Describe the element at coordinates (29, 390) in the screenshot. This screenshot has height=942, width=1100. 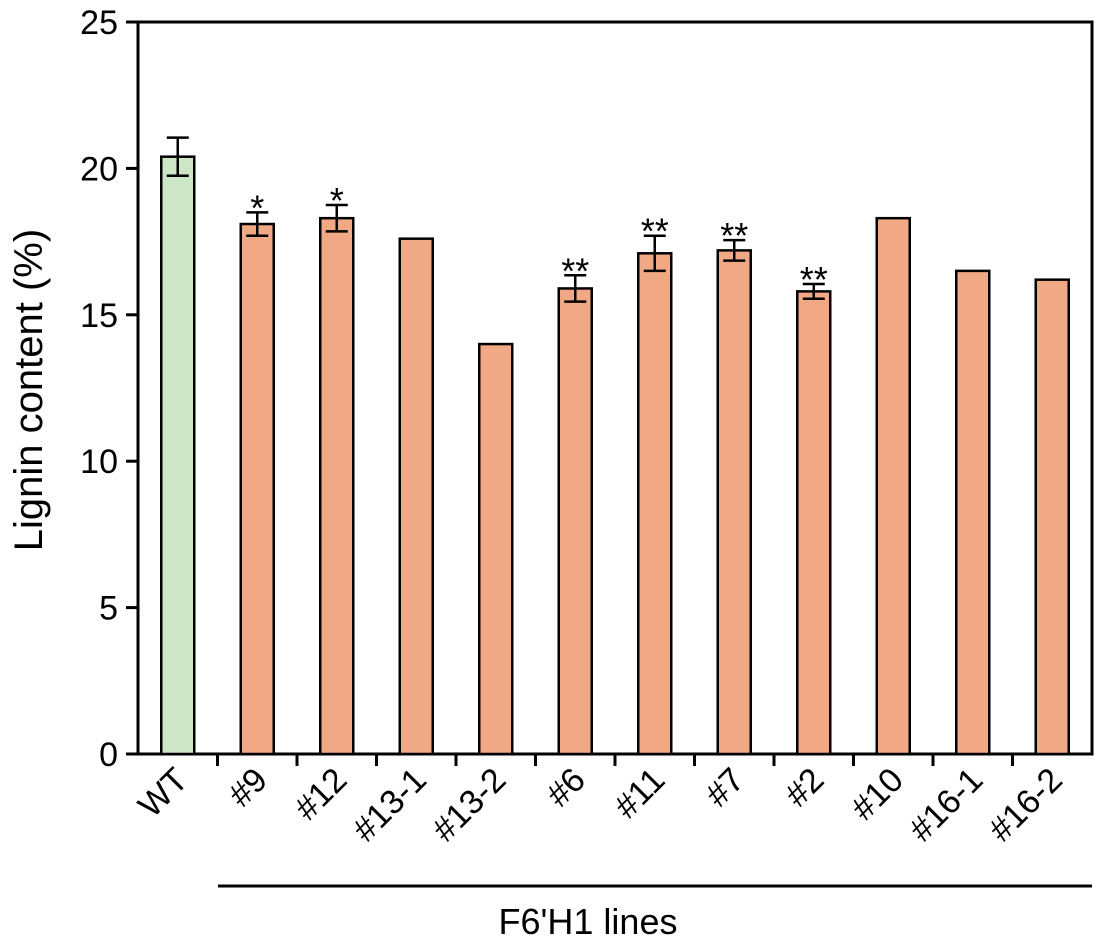
I see `y-axis-label: Lignin content (%)` at that location.